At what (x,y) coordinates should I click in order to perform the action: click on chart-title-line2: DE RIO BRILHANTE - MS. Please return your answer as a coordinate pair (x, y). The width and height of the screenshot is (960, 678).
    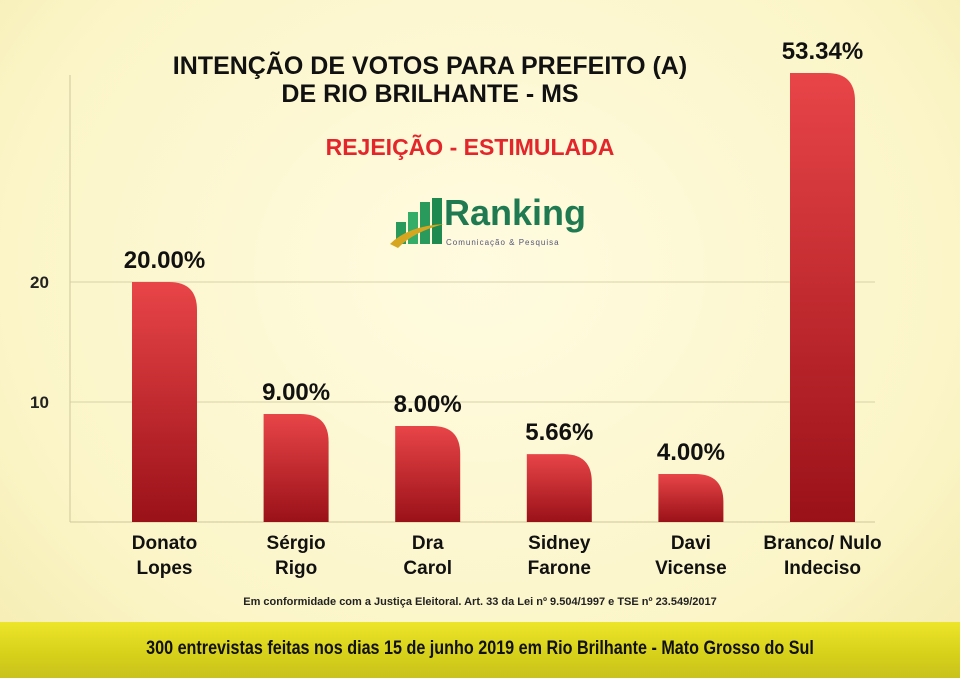
    Looking at the image, I should click on (430, 94).